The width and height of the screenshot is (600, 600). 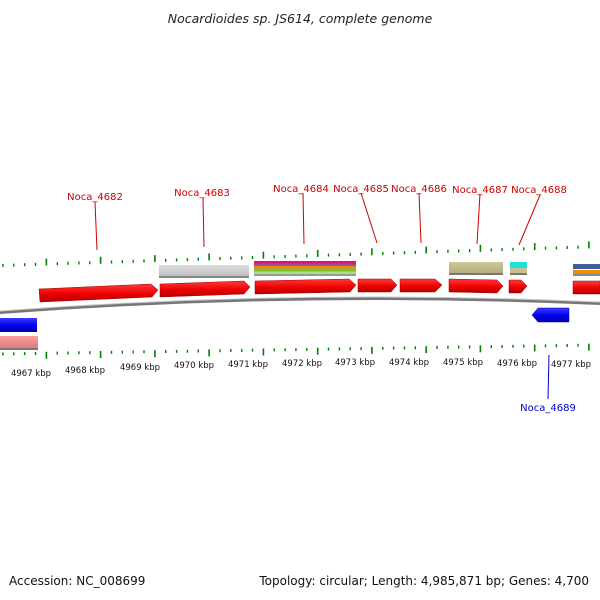 What do you see at coordinates (19, 342) in the screenshot?
I see `feature-box-edge-left-pink` at bounding box center [19, 342].